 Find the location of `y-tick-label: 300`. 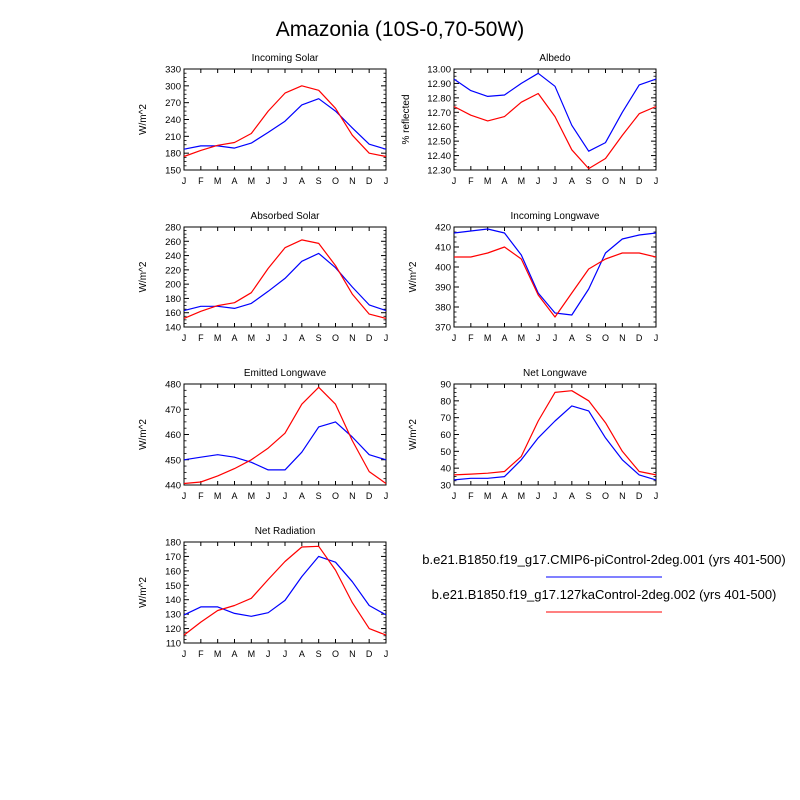

y-tick-label: 300 is located at coordinates (173, 86).